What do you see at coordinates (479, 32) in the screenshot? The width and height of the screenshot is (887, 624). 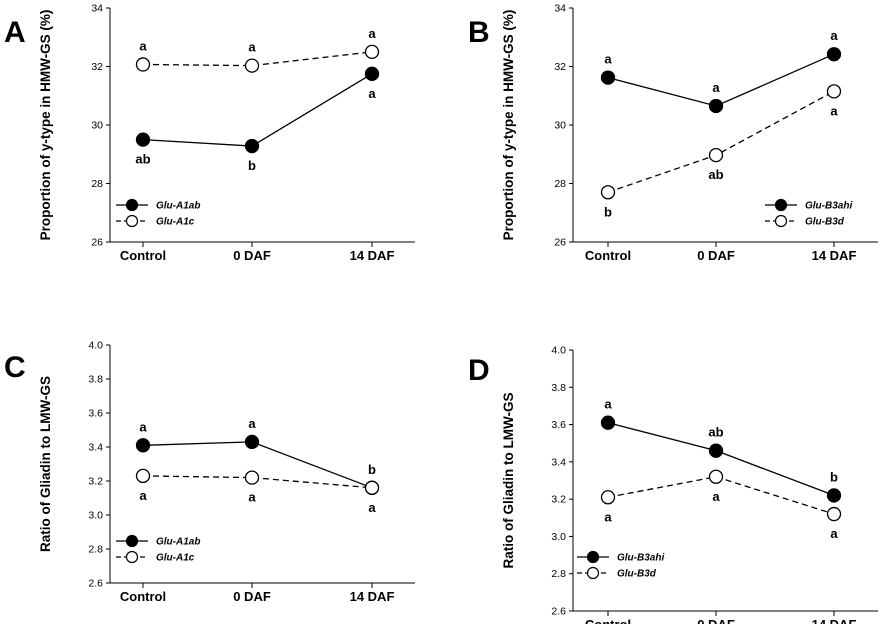 I see `panel-letter: B` at bounding box center [479, 32].